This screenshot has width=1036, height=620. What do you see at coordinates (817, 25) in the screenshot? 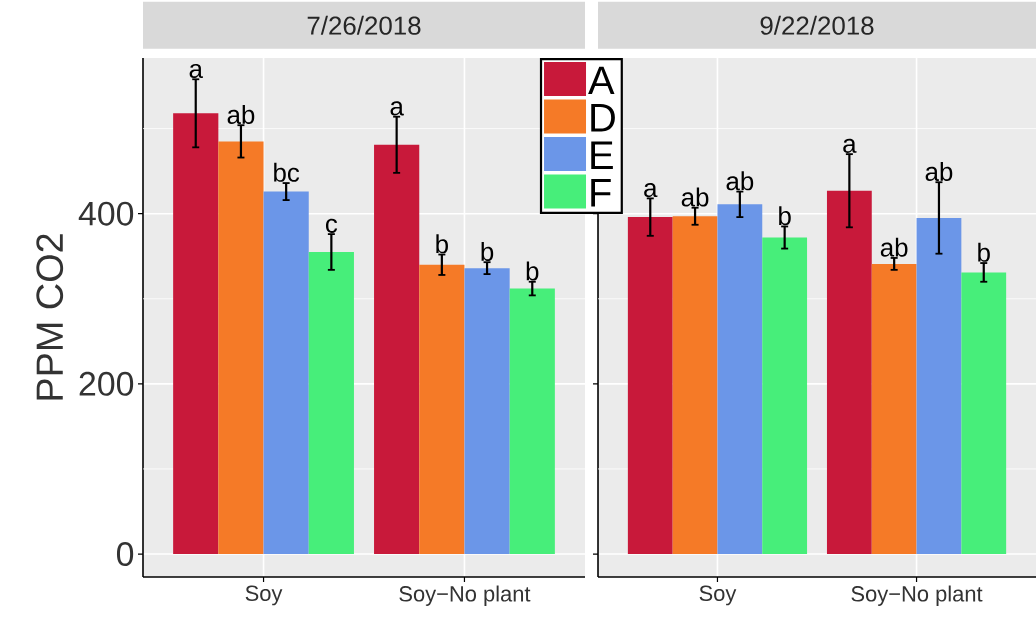
I see `chart-title: 9/22/2018` at bounding box center [817, 25].